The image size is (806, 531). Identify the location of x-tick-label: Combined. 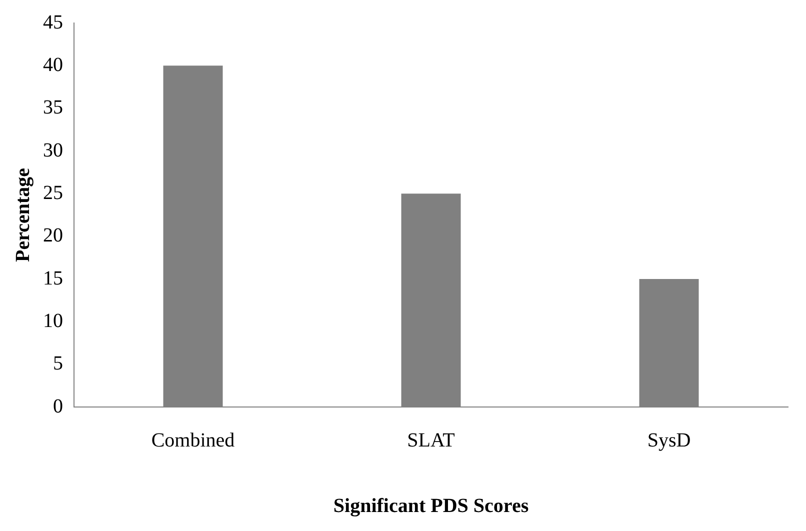
(193, 440).